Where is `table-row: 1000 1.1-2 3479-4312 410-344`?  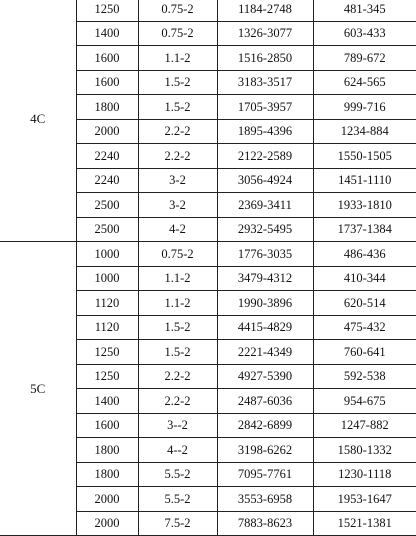
table-row: 1000 1.1-2 3479-4312 410-344 is located at coordinates (208, 278).